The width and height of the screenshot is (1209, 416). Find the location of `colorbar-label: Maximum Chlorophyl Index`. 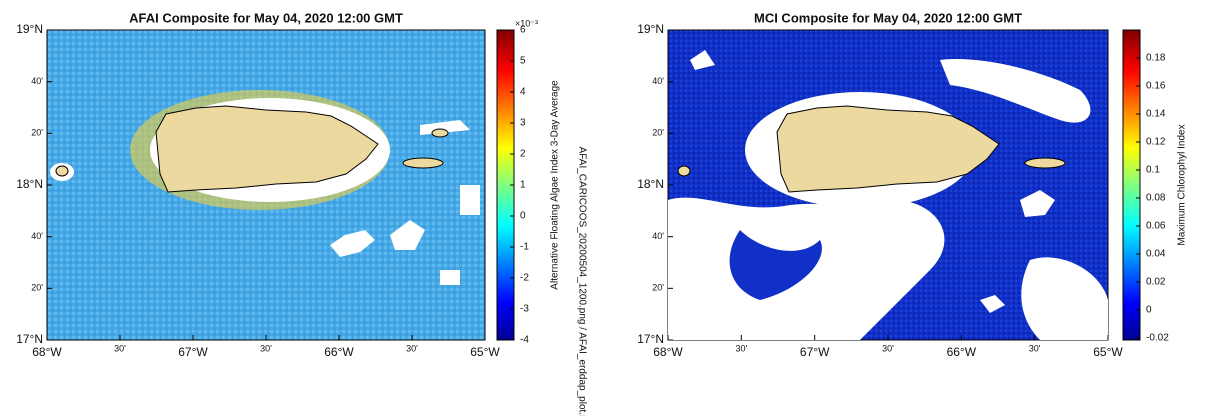

colorbar-label: Maximum Chlorophyl Index is located at coordinates (1182, 184).